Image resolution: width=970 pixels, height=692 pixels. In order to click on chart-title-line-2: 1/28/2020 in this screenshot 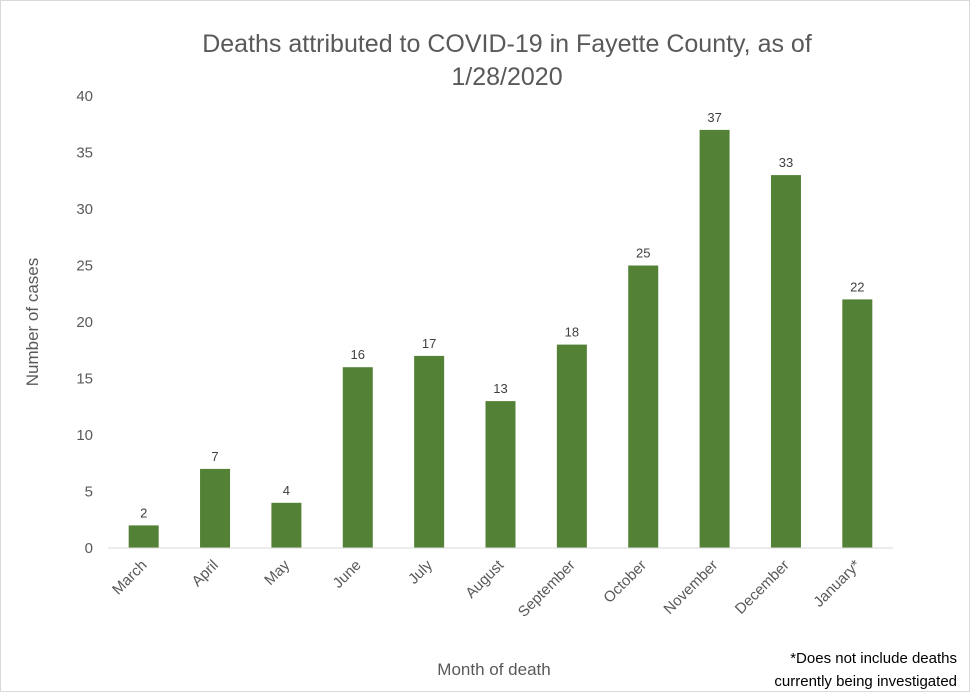, I will do `click(506, 77)`.